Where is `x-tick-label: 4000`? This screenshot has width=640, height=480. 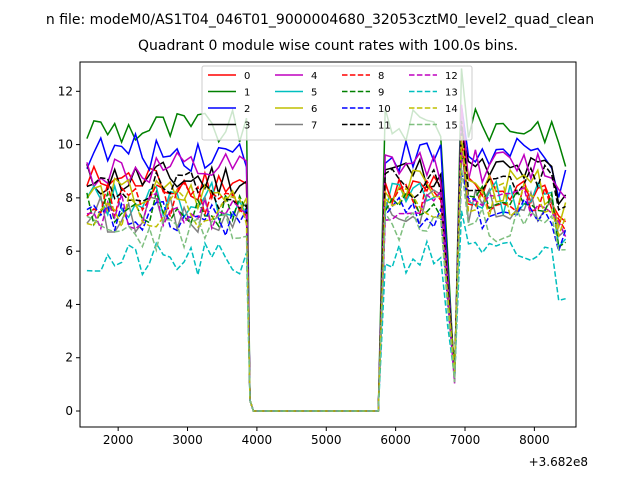 x-tick-label: 4000 is located at coordinates (257, 440).